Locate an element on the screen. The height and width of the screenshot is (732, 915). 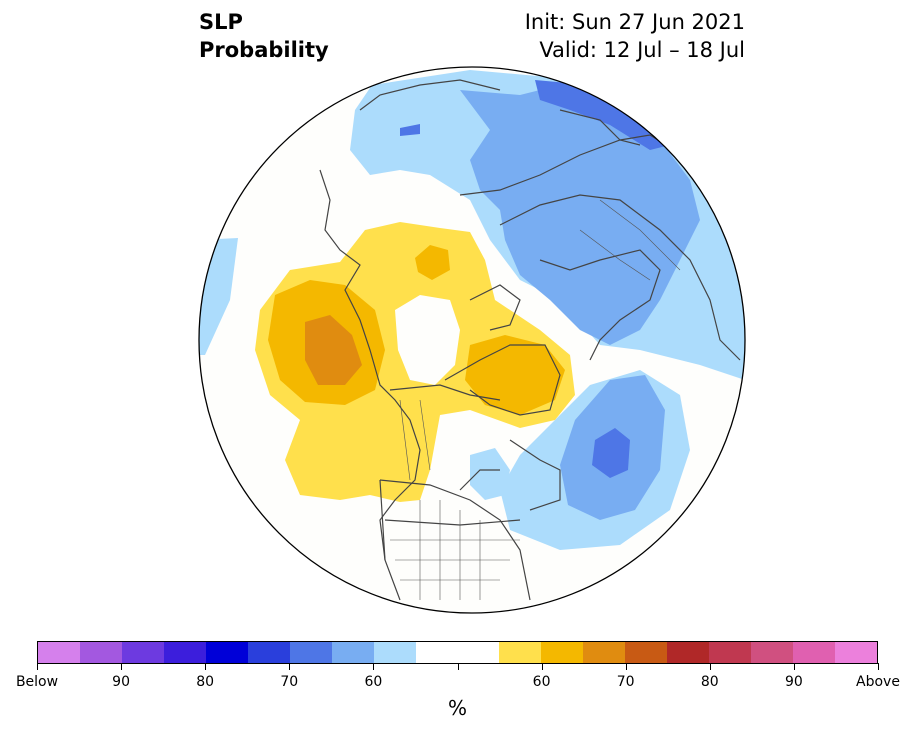
colorbar-unit: % is located at coordinates (457, 708).